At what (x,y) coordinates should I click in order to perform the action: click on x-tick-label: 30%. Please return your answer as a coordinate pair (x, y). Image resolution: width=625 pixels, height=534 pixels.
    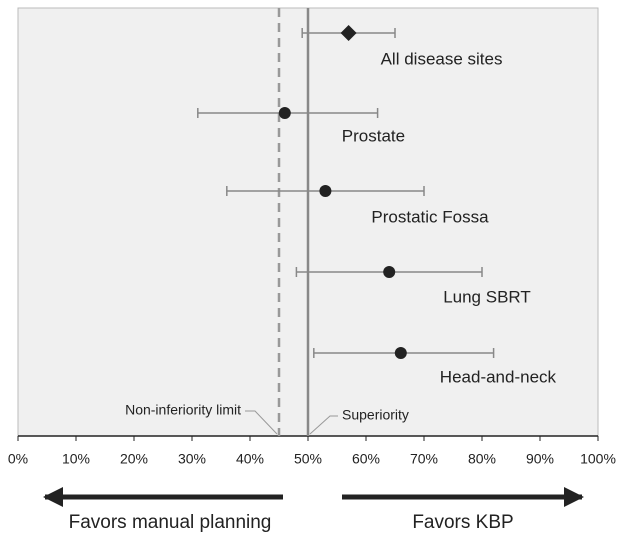
    Looking at the image, I should click on (192, 459).